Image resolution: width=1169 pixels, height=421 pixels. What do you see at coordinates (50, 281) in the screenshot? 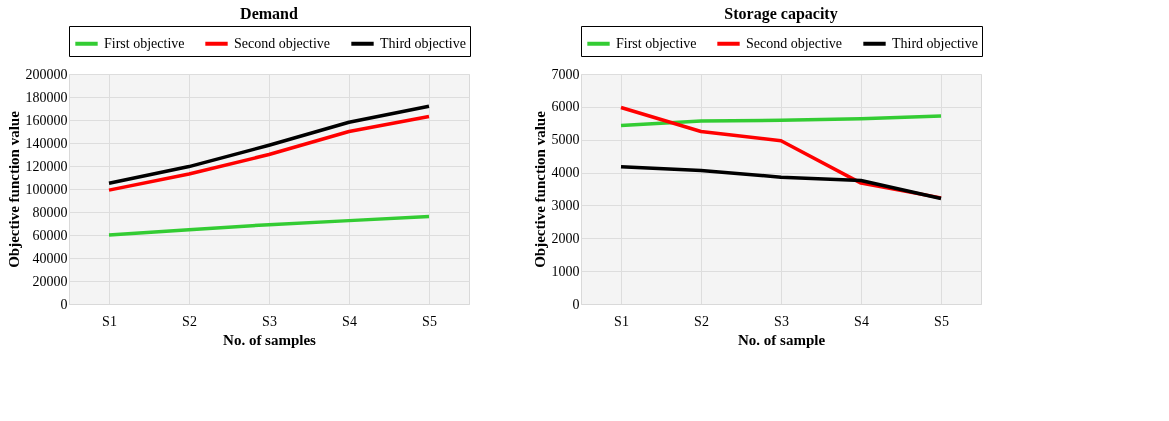
I see `y-tick-label: 20000` at bounding box center [50, 281].